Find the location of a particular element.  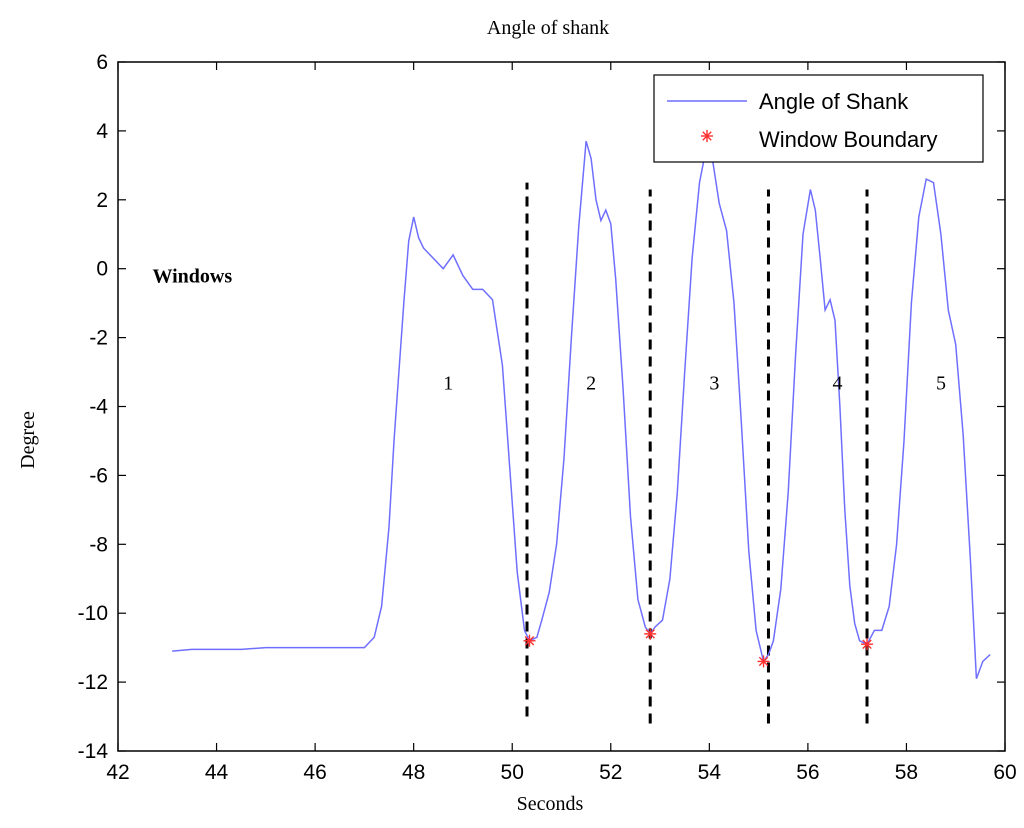

legend-star is located at coordinates (707, 136).